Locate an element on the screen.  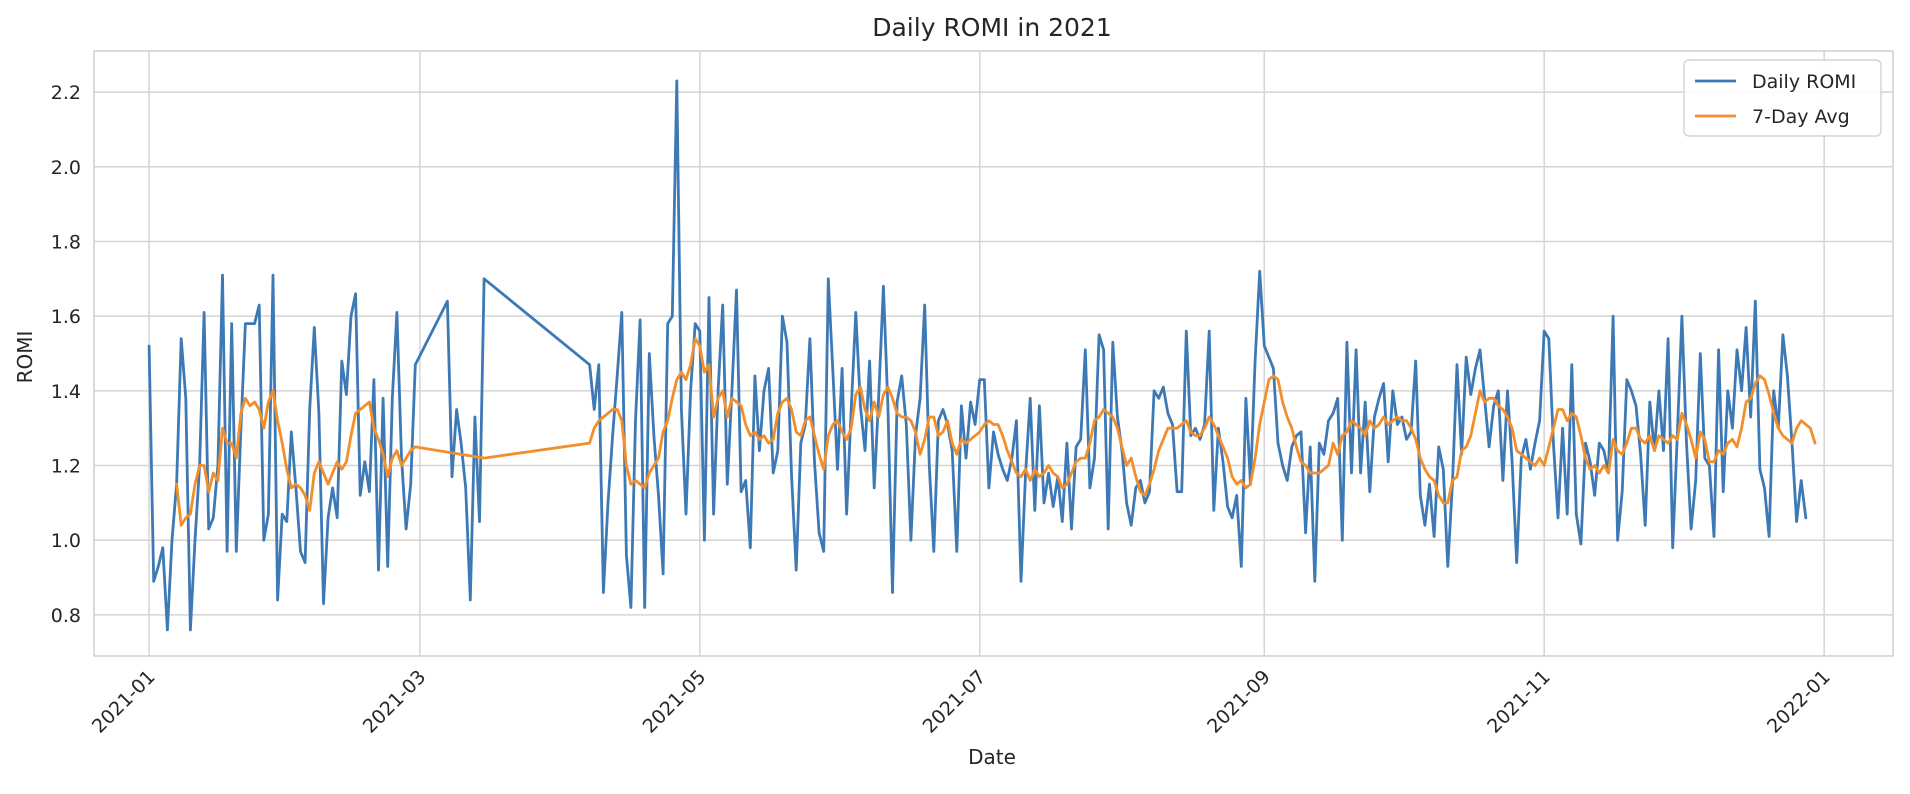
y-axis: 0.8 1.0 1.2 1.4 1.6 1.8 2.0 2.2 is located at coordinates (66, 354).